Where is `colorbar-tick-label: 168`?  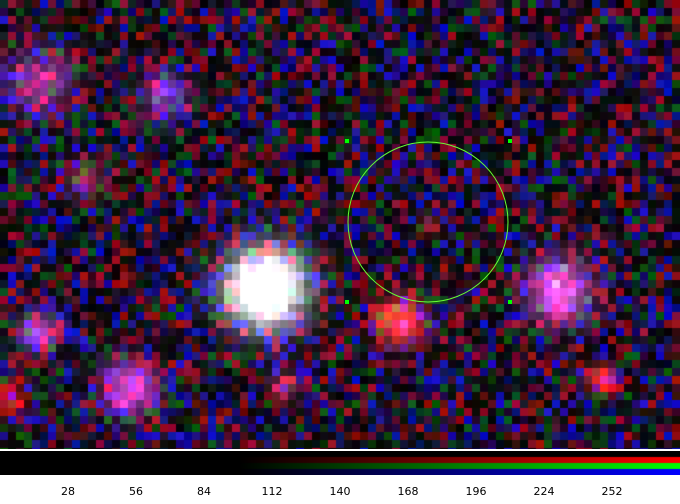 colorbar-tick-label: 168 is located at coordinates (408, 491).